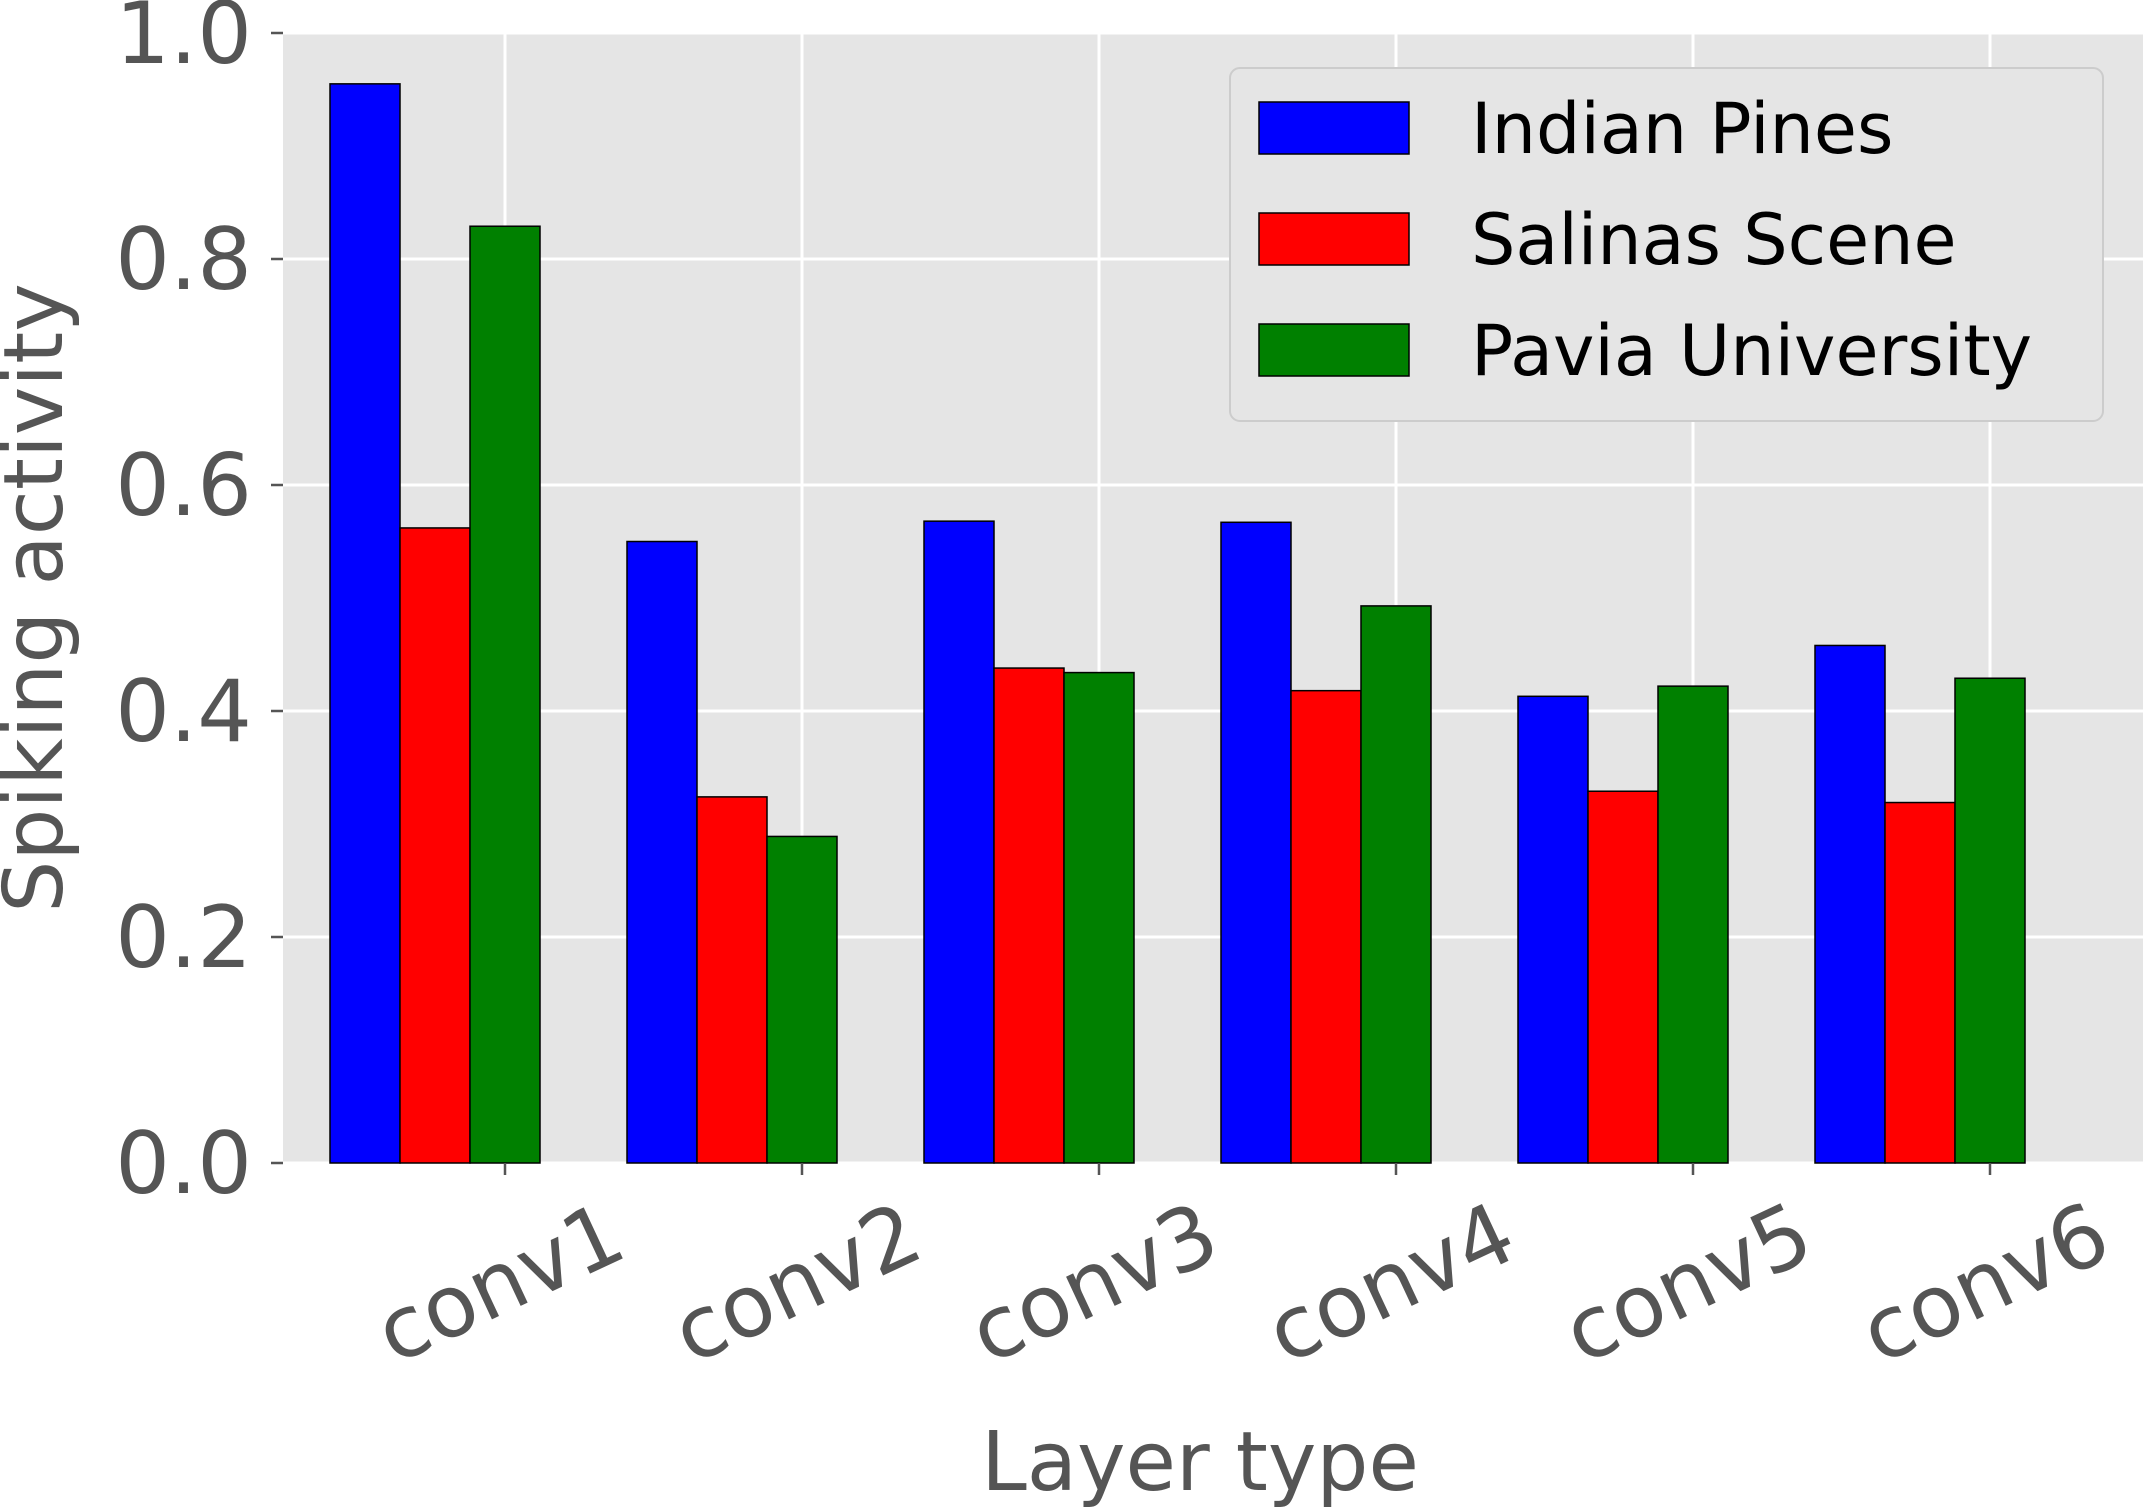 The width and height of the screenshot is (2143, 1512). Describe the element at coordinates (1396, 884) in the screenshot. I see `bar-pavia-university-conv4` at that location.